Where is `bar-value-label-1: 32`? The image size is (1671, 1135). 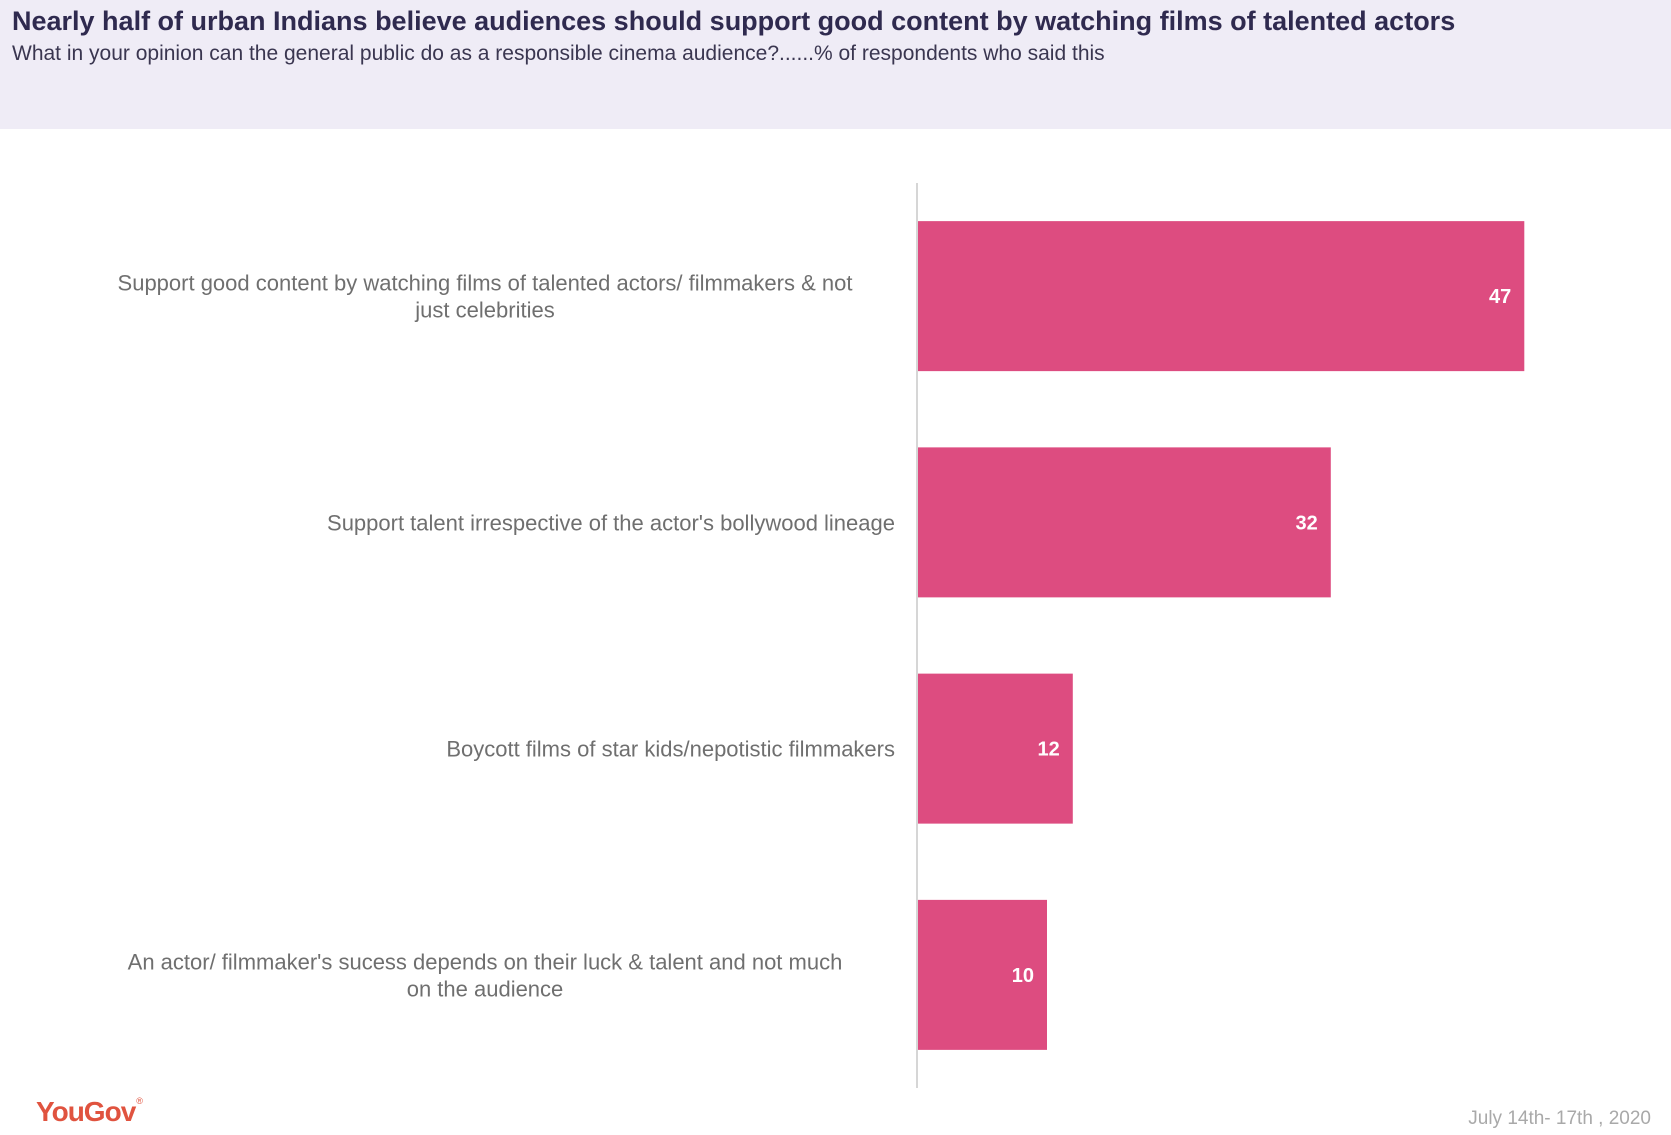 bar-value-label-1: 32 is located at coordinates (1307, 523).